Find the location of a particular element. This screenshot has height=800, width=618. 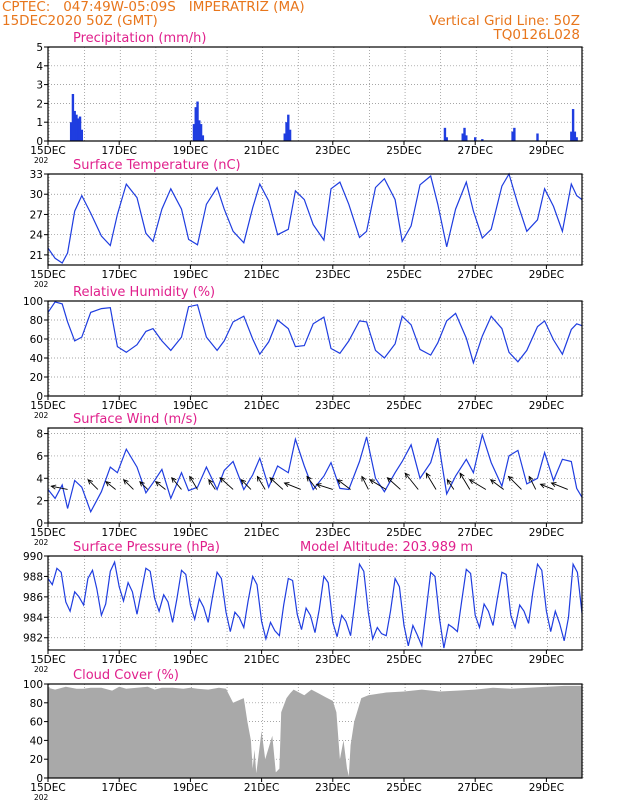

x-tick-label: 25DEC is located at coordinates (403, 275).